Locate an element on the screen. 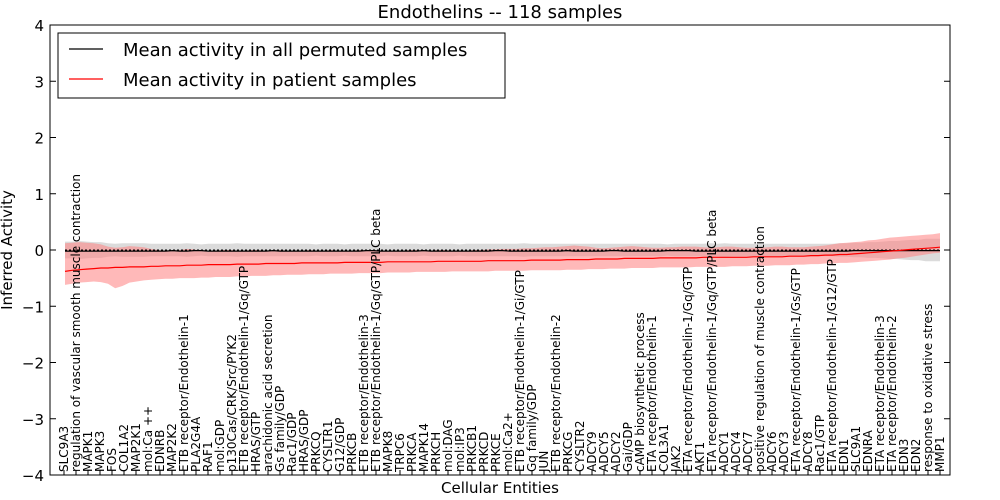 The image size is (1000, 500). y-tick-label: −2 is located at coordinates (33, 364).